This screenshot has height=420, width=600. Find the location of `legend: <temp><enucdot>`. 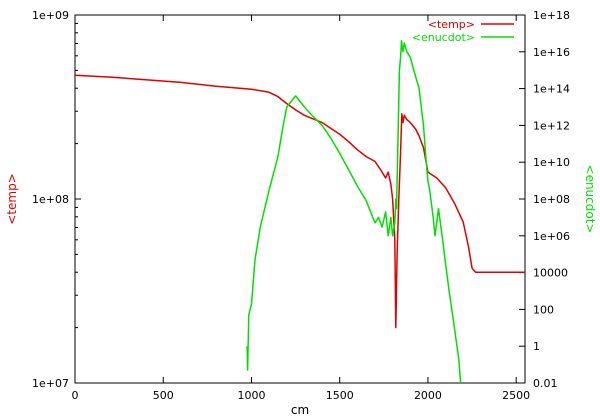

legend: <temp><enucdot> is located at coordinates (463, 31).